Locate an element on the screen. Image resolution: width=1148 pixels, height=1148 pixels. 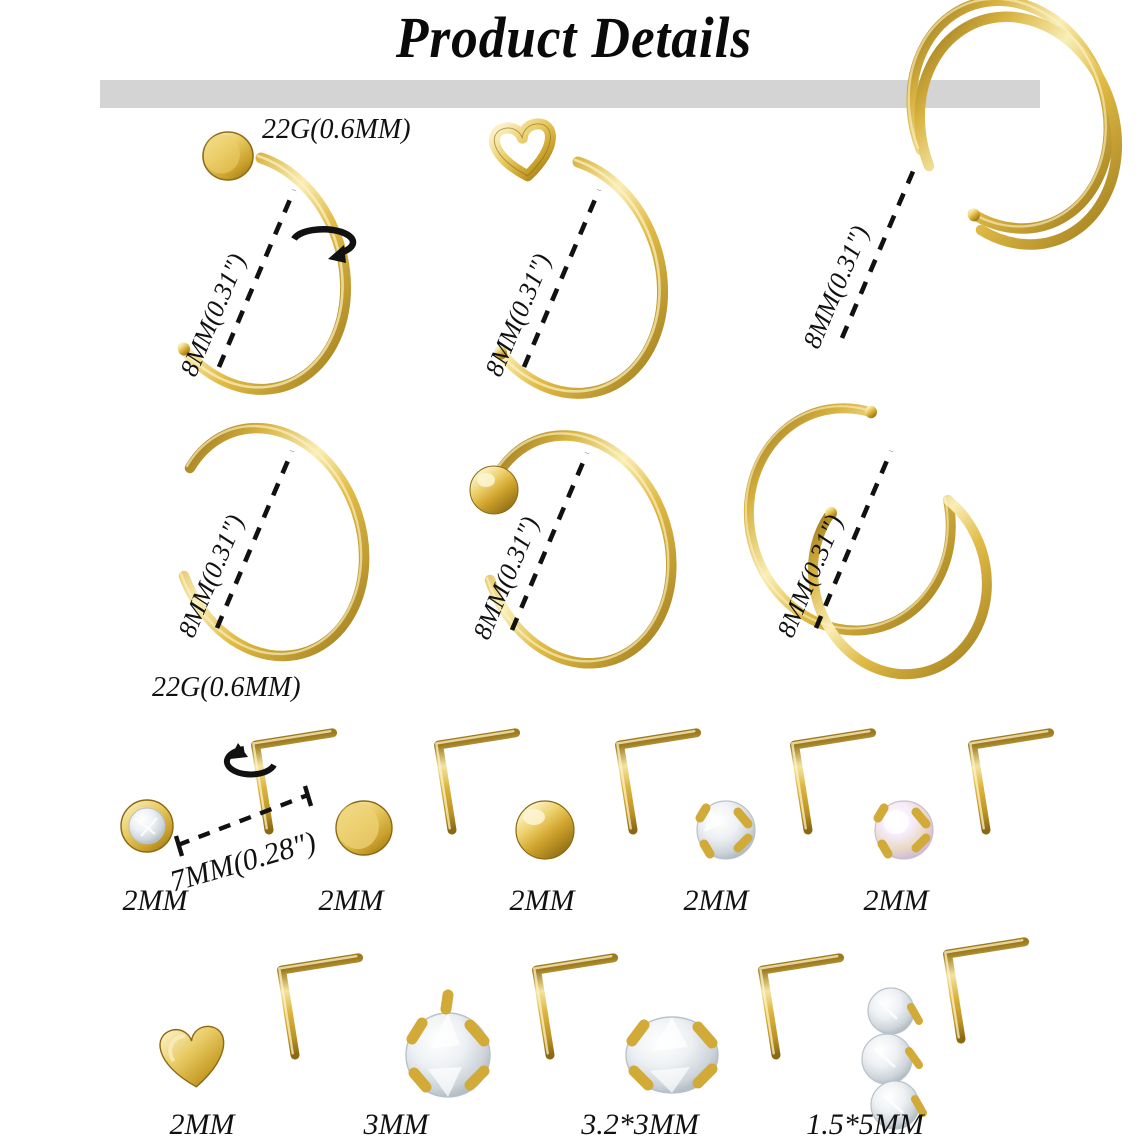
page-title: Product Details is located at coordinates (574, 37).